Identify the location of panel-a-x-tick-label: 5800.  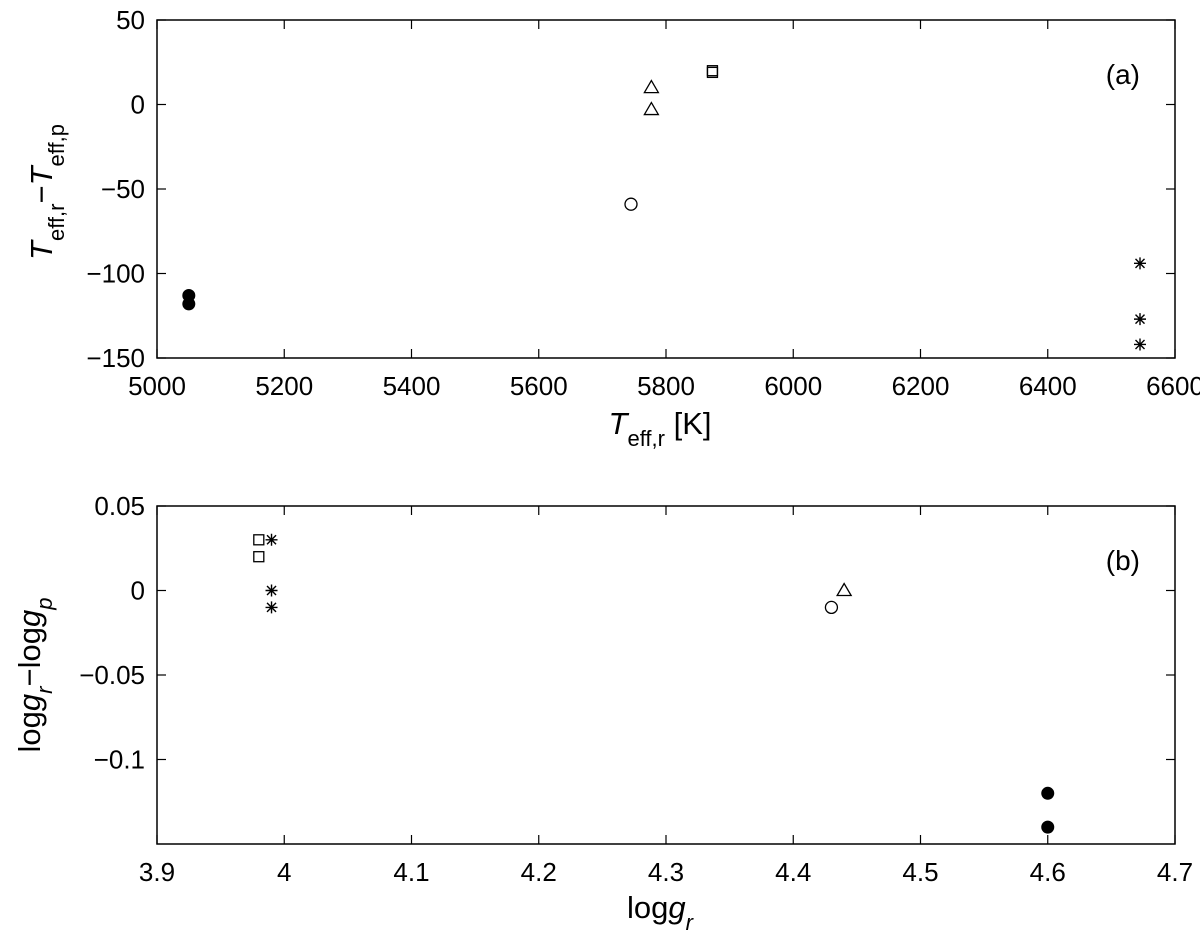
(666, 386).